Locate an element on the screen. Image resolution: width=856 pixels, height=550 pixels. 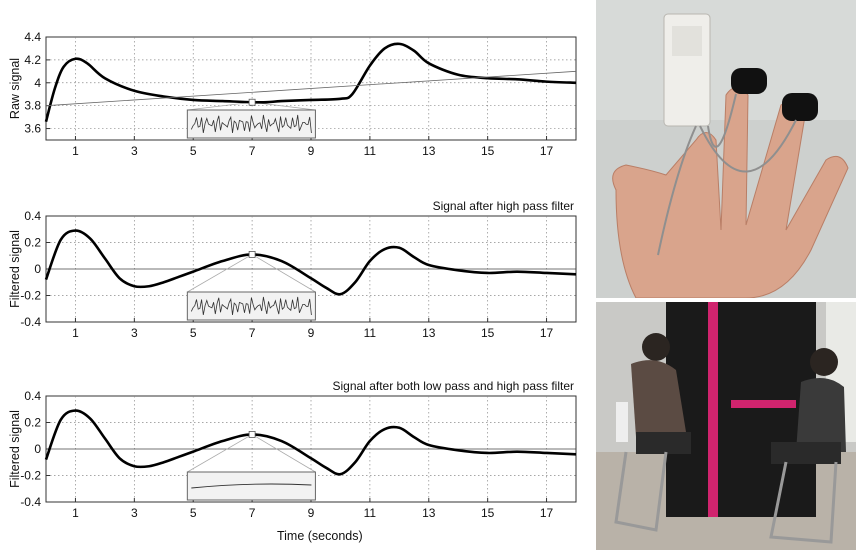
chart-title: Signal after high pass filter is located at coordinates (503, 206).